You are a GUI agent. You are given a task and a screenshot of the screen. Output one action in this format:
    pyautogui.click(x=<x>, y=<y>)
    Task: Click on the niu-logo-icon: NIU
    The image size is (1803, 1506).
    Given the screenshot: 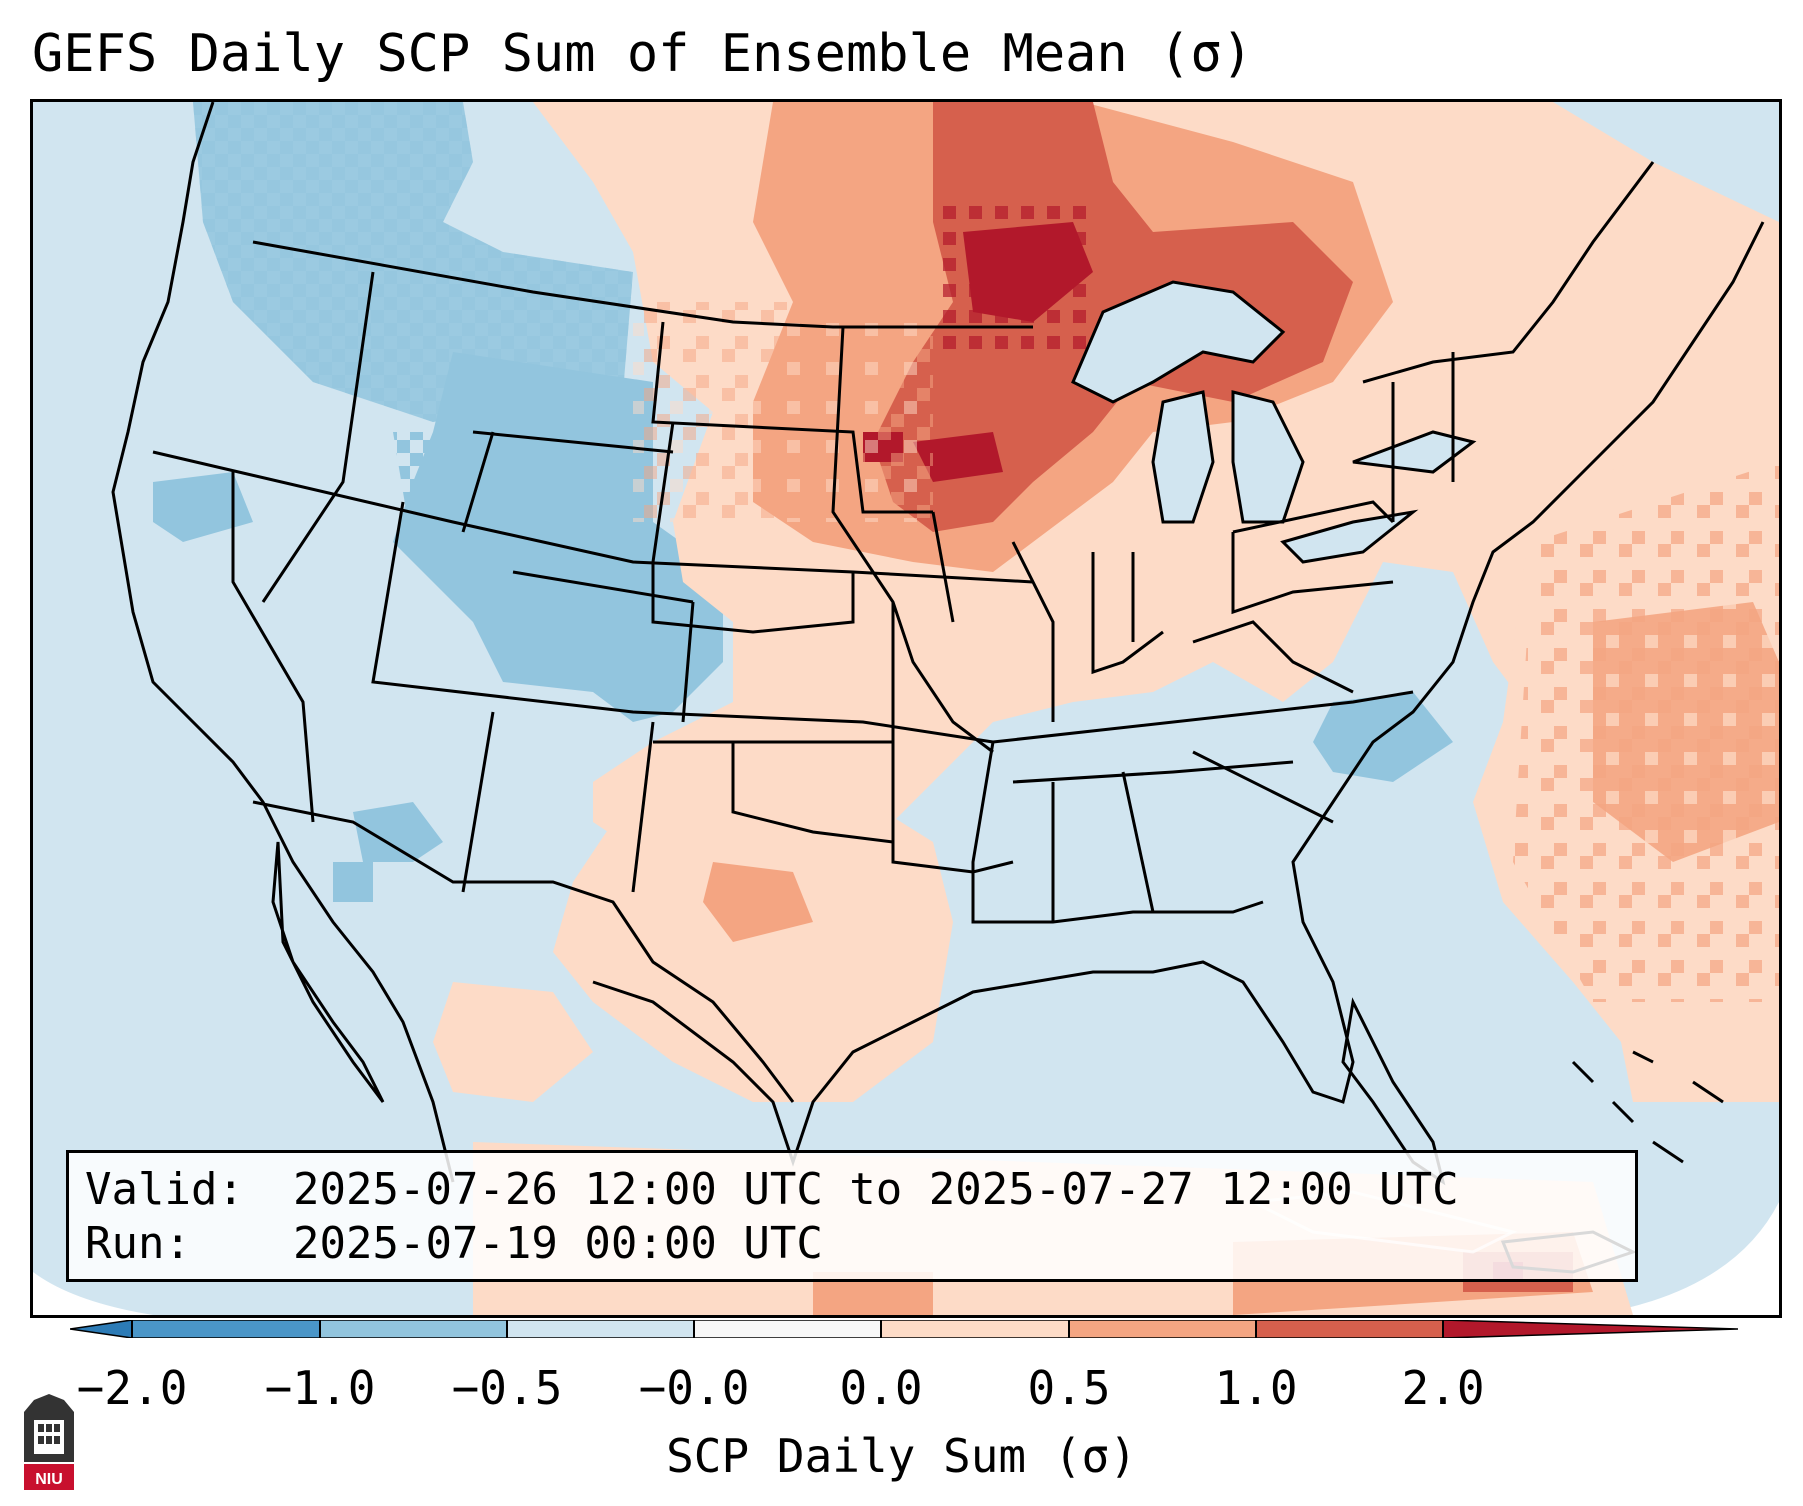 What is the action you would take?
    pyautogui.click(x=49, y=1442)
    